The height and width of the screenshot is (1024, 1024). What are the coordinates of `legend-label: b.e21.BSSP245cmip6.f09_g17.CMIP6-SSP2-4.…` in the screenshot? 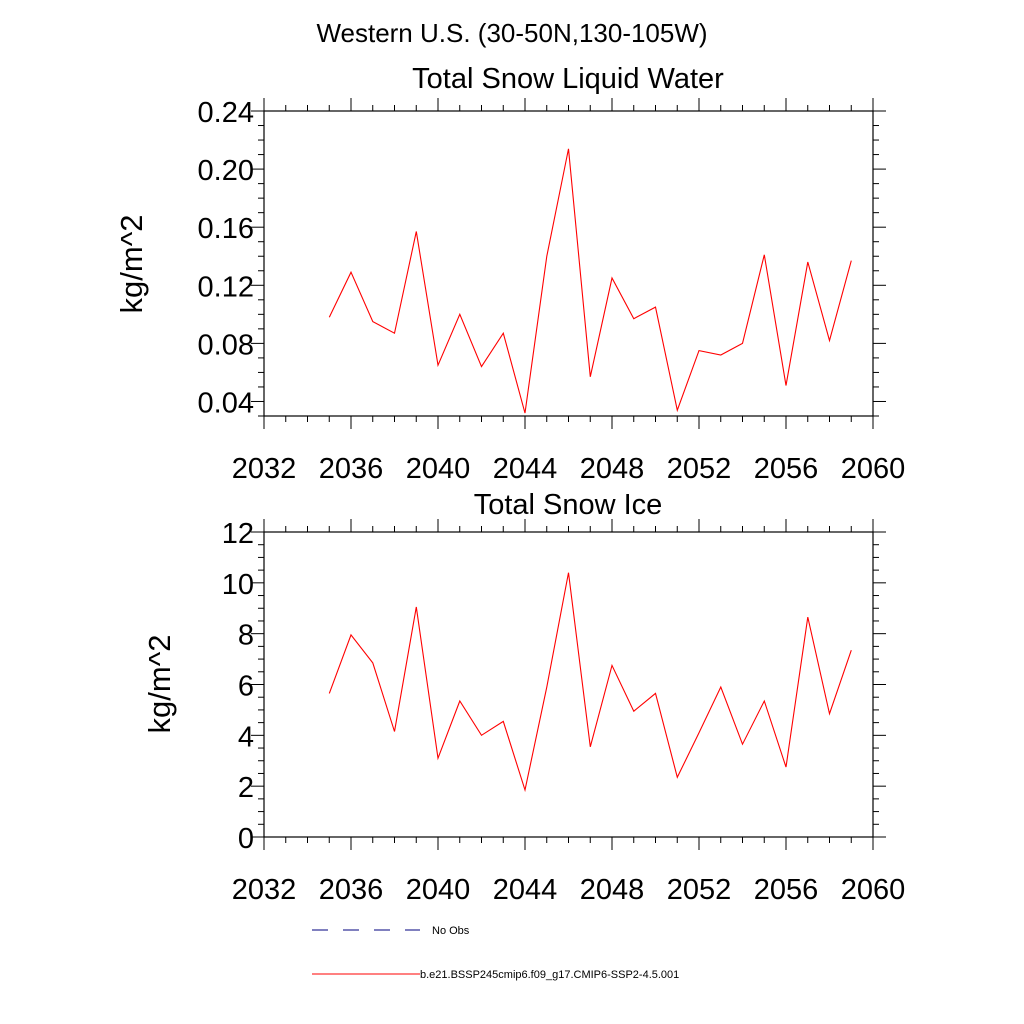 It's located at (549, 975).